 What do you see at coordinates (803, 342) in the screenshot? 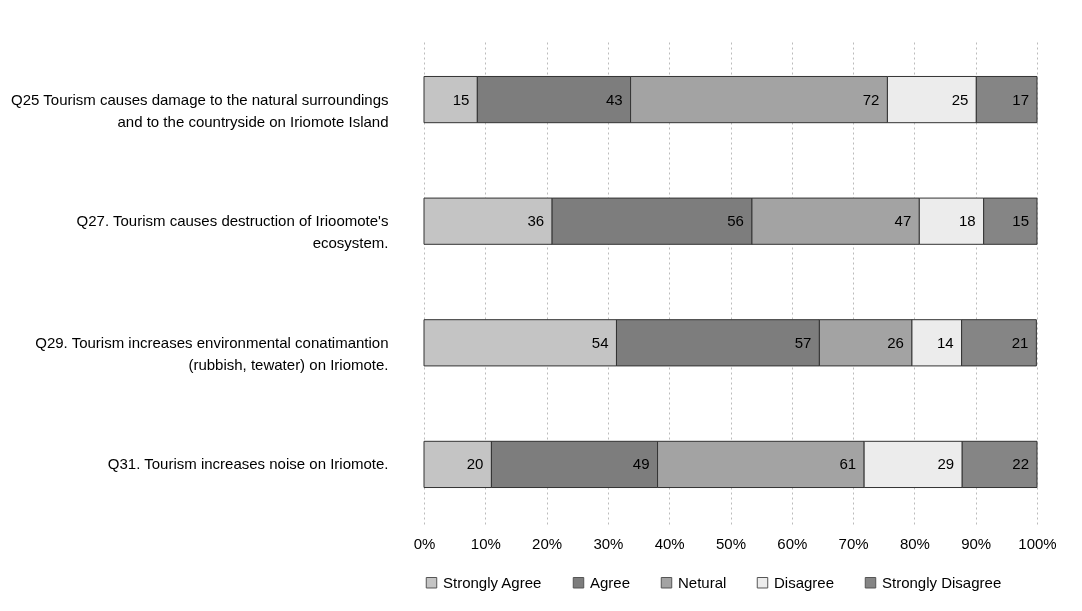
I see `annotation: 57` at bounding box center [803, 342].